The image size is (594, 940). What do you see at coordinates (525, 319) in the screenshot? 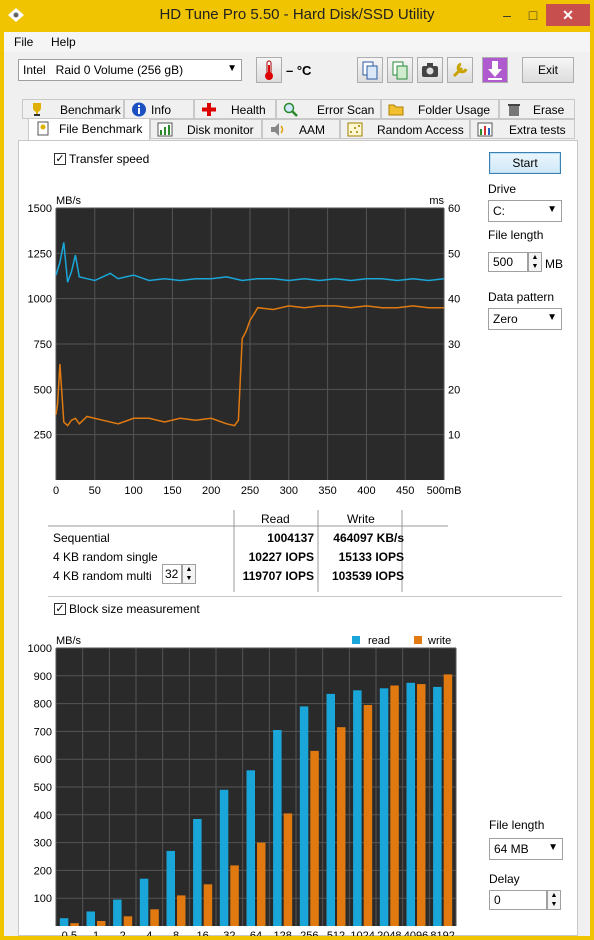
I see `data-pattern-select: Zero ▼` at bounding box center [525, 319].